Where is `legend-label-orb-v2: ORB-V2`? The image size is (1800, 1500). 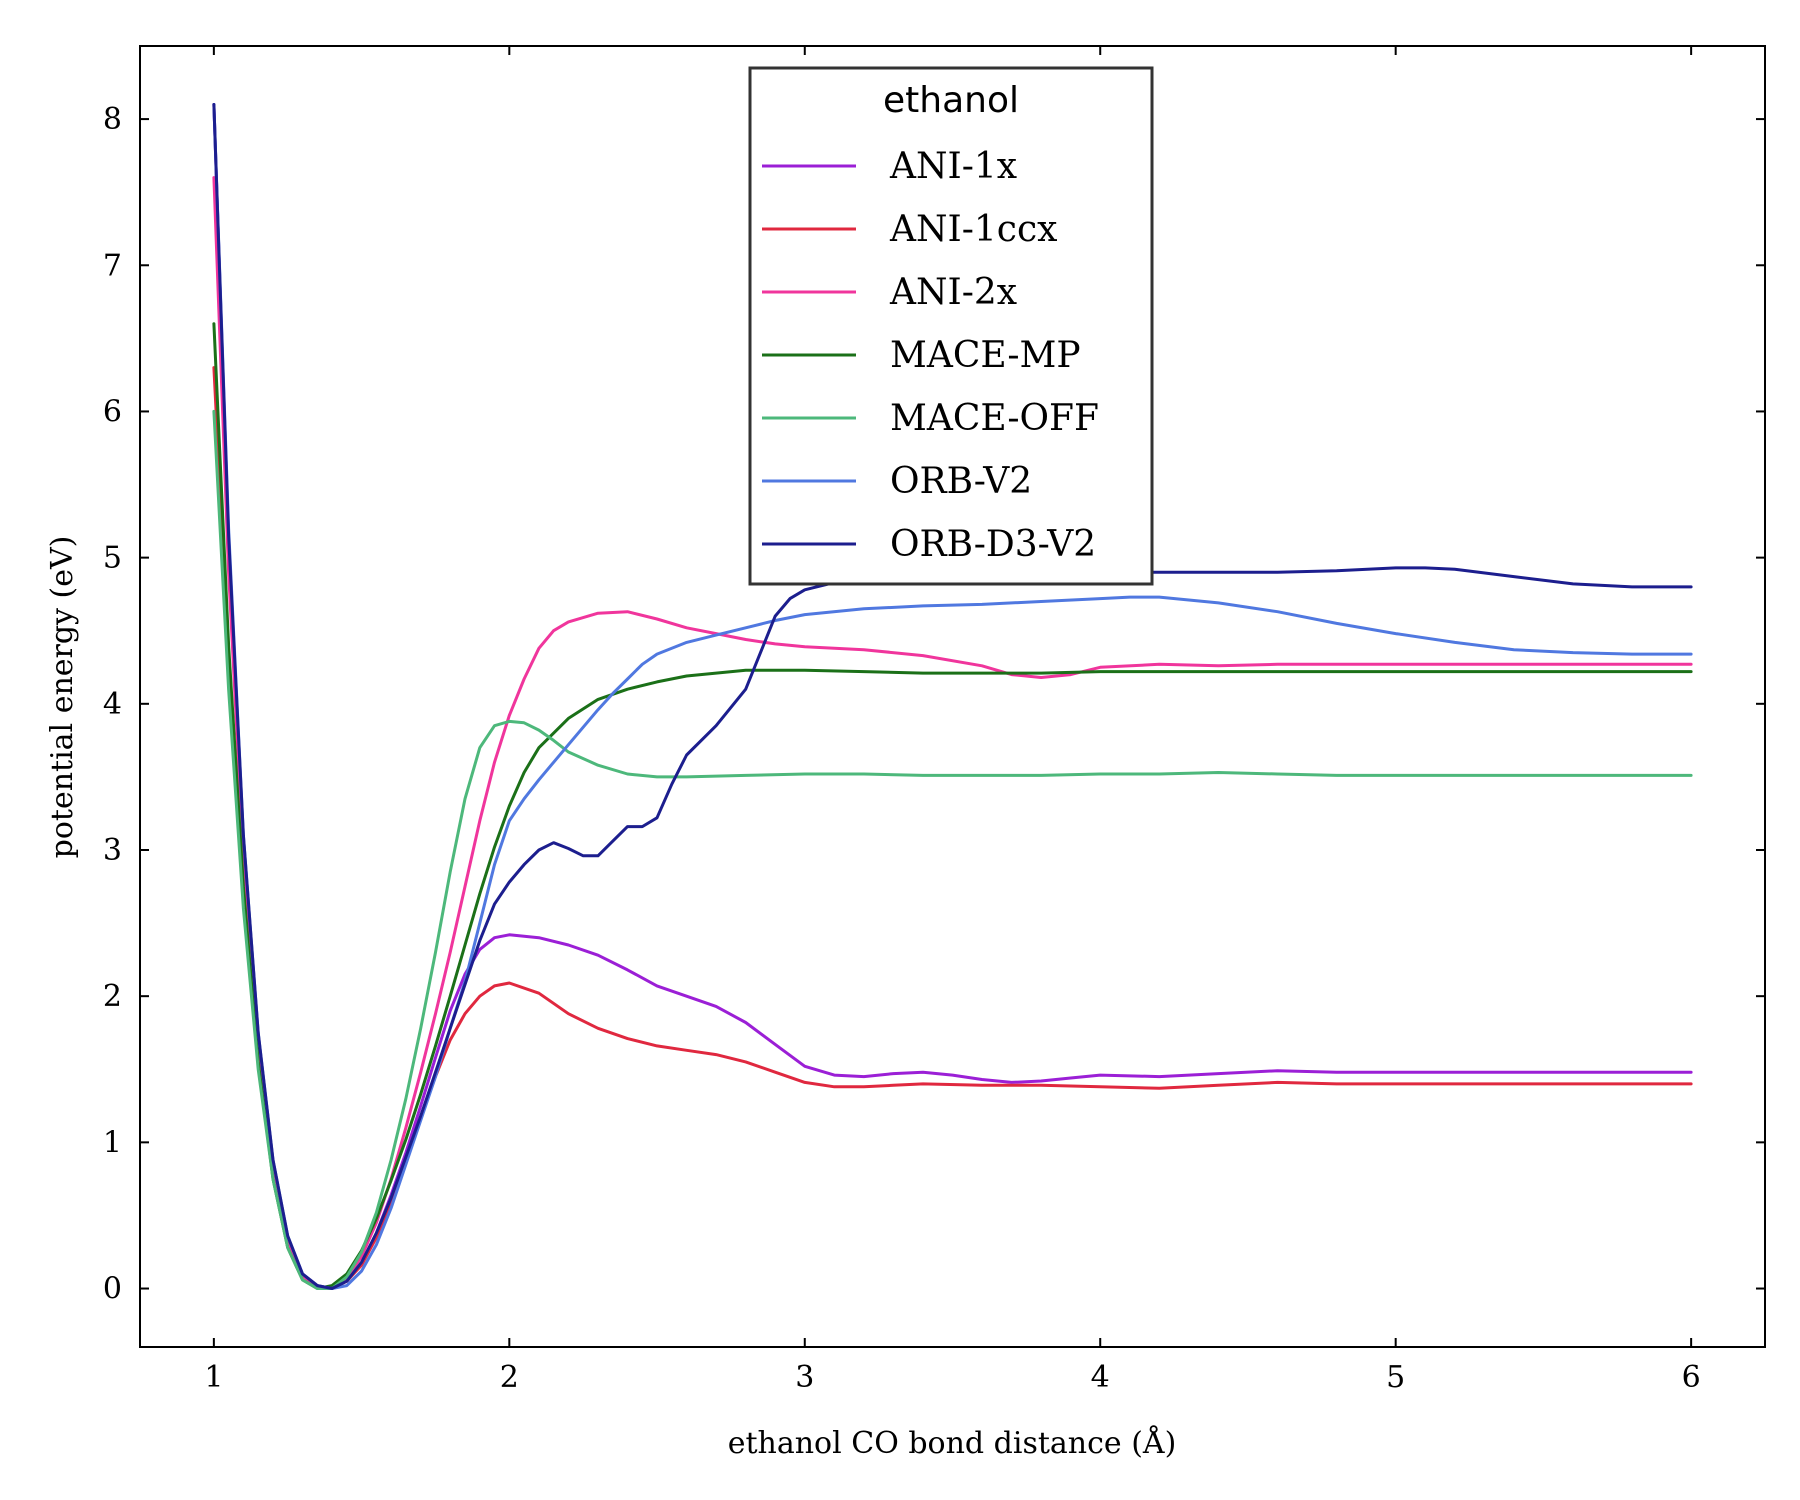 legend-label-orb-v2: ORB-V2 is located at coordinates (961, 481).